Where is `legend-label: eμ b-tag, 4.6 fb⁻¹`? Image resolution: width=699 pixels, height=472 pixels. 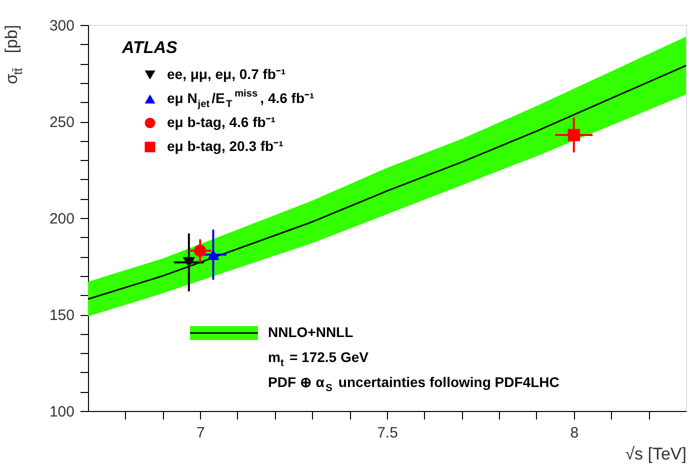 legend-label: eμ b-tag, 4.6 fb⁻¹ is located at coordinates (221, 122).